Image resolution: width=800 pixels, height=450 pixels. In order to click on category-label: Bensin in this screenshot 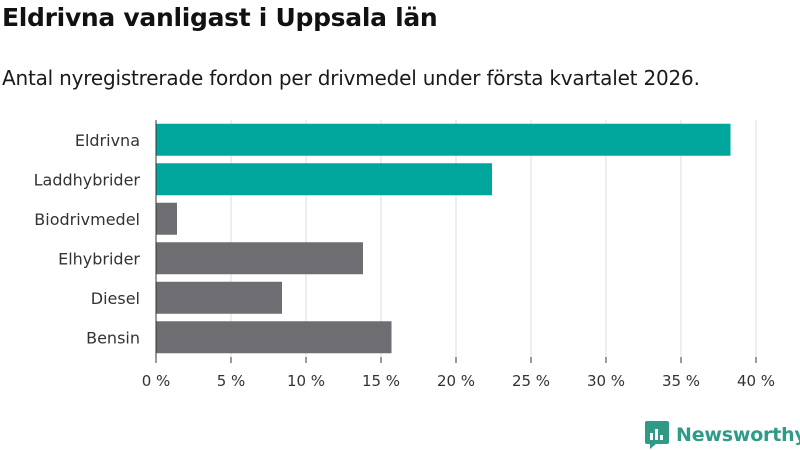, I will do `click(113, 337)`.